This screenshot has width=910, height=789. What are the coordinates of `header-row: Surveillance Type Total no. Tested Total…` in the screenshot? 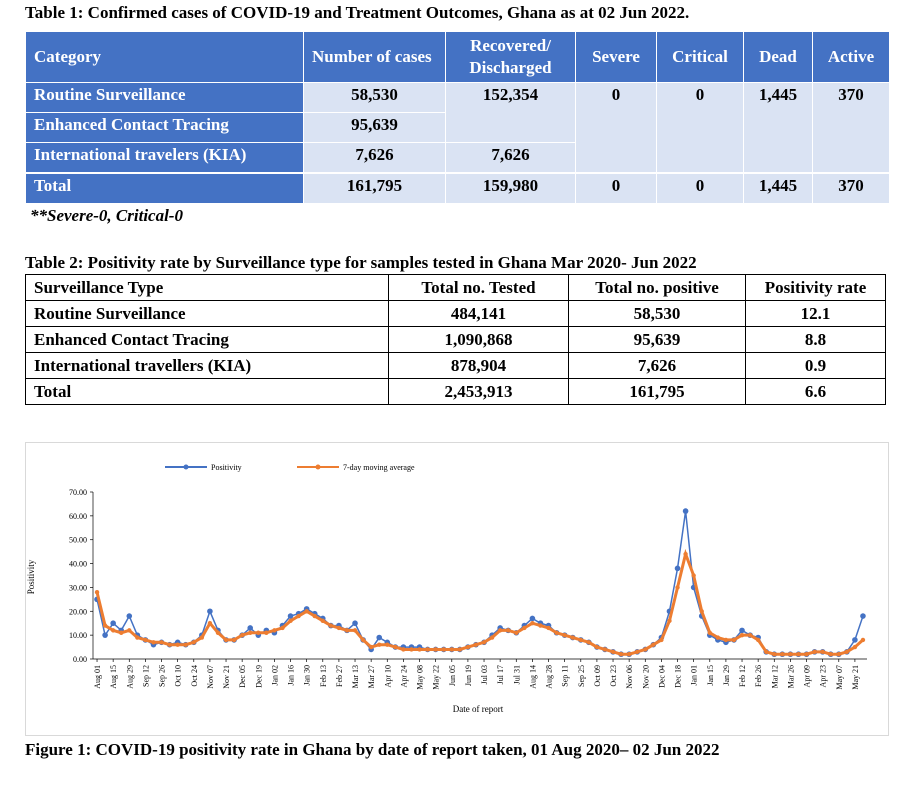 It's located at (455, 287).